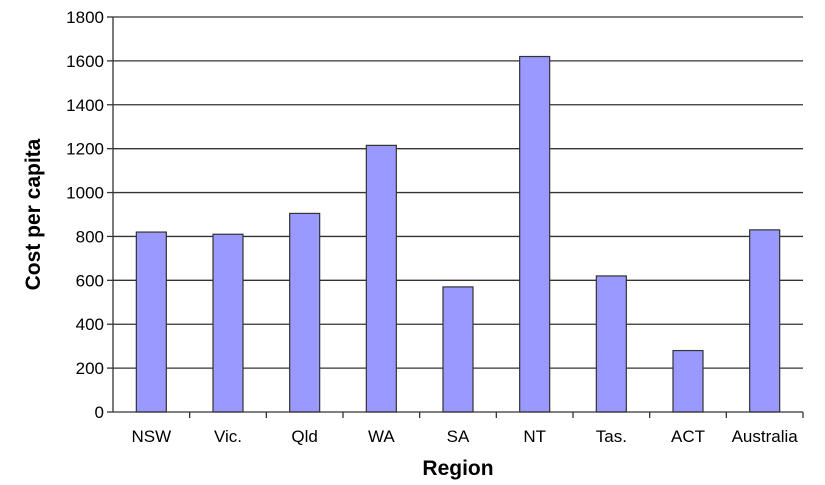 This screenshot has height=485, width=825. I want to click on bar-qld, so click(305, 312).